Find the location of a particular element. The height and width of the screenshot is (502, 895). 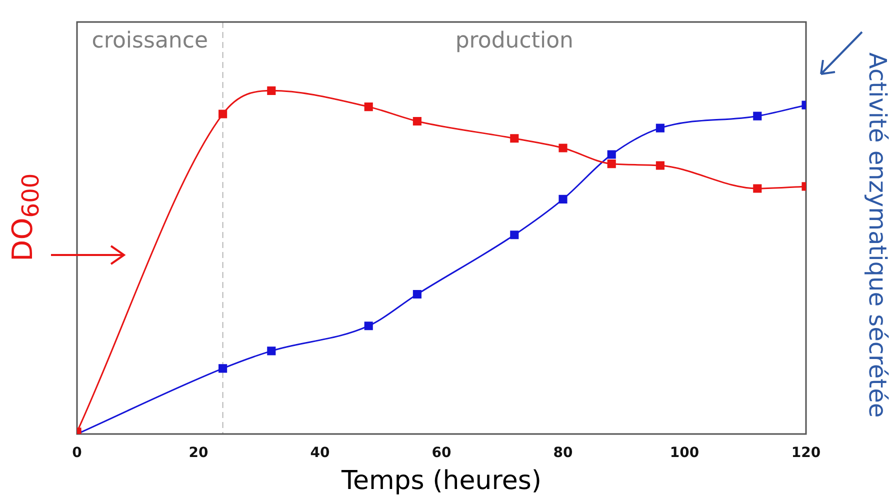

x-tick-label: 60 is located at coordinates (442, 453).